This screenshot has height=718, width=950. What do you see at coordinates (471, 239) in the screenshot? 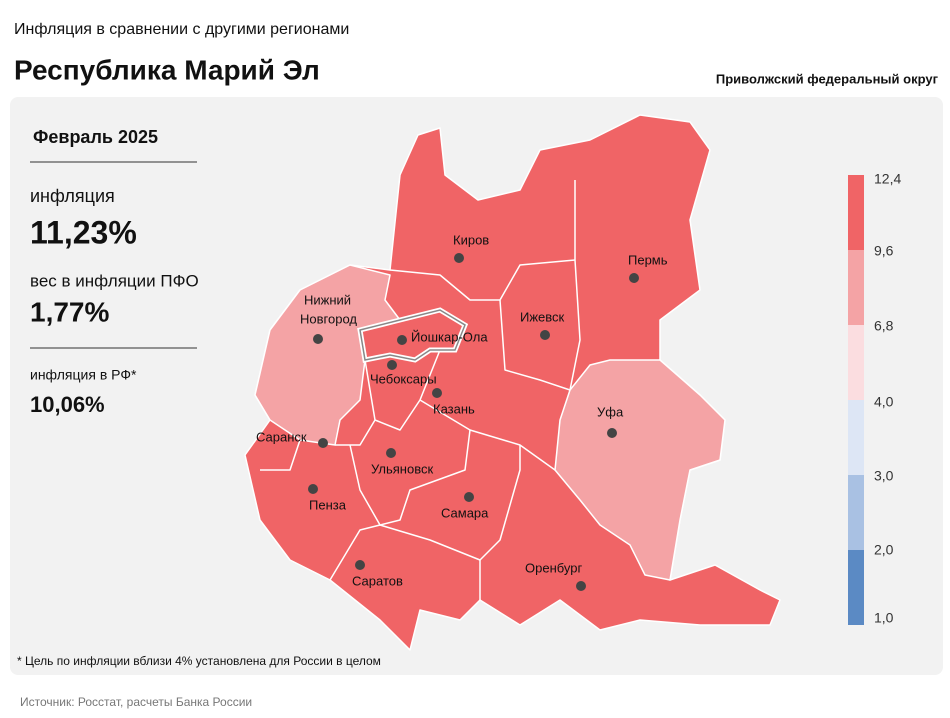
I see `city-label: Киров` at bounding box center [471, 239].